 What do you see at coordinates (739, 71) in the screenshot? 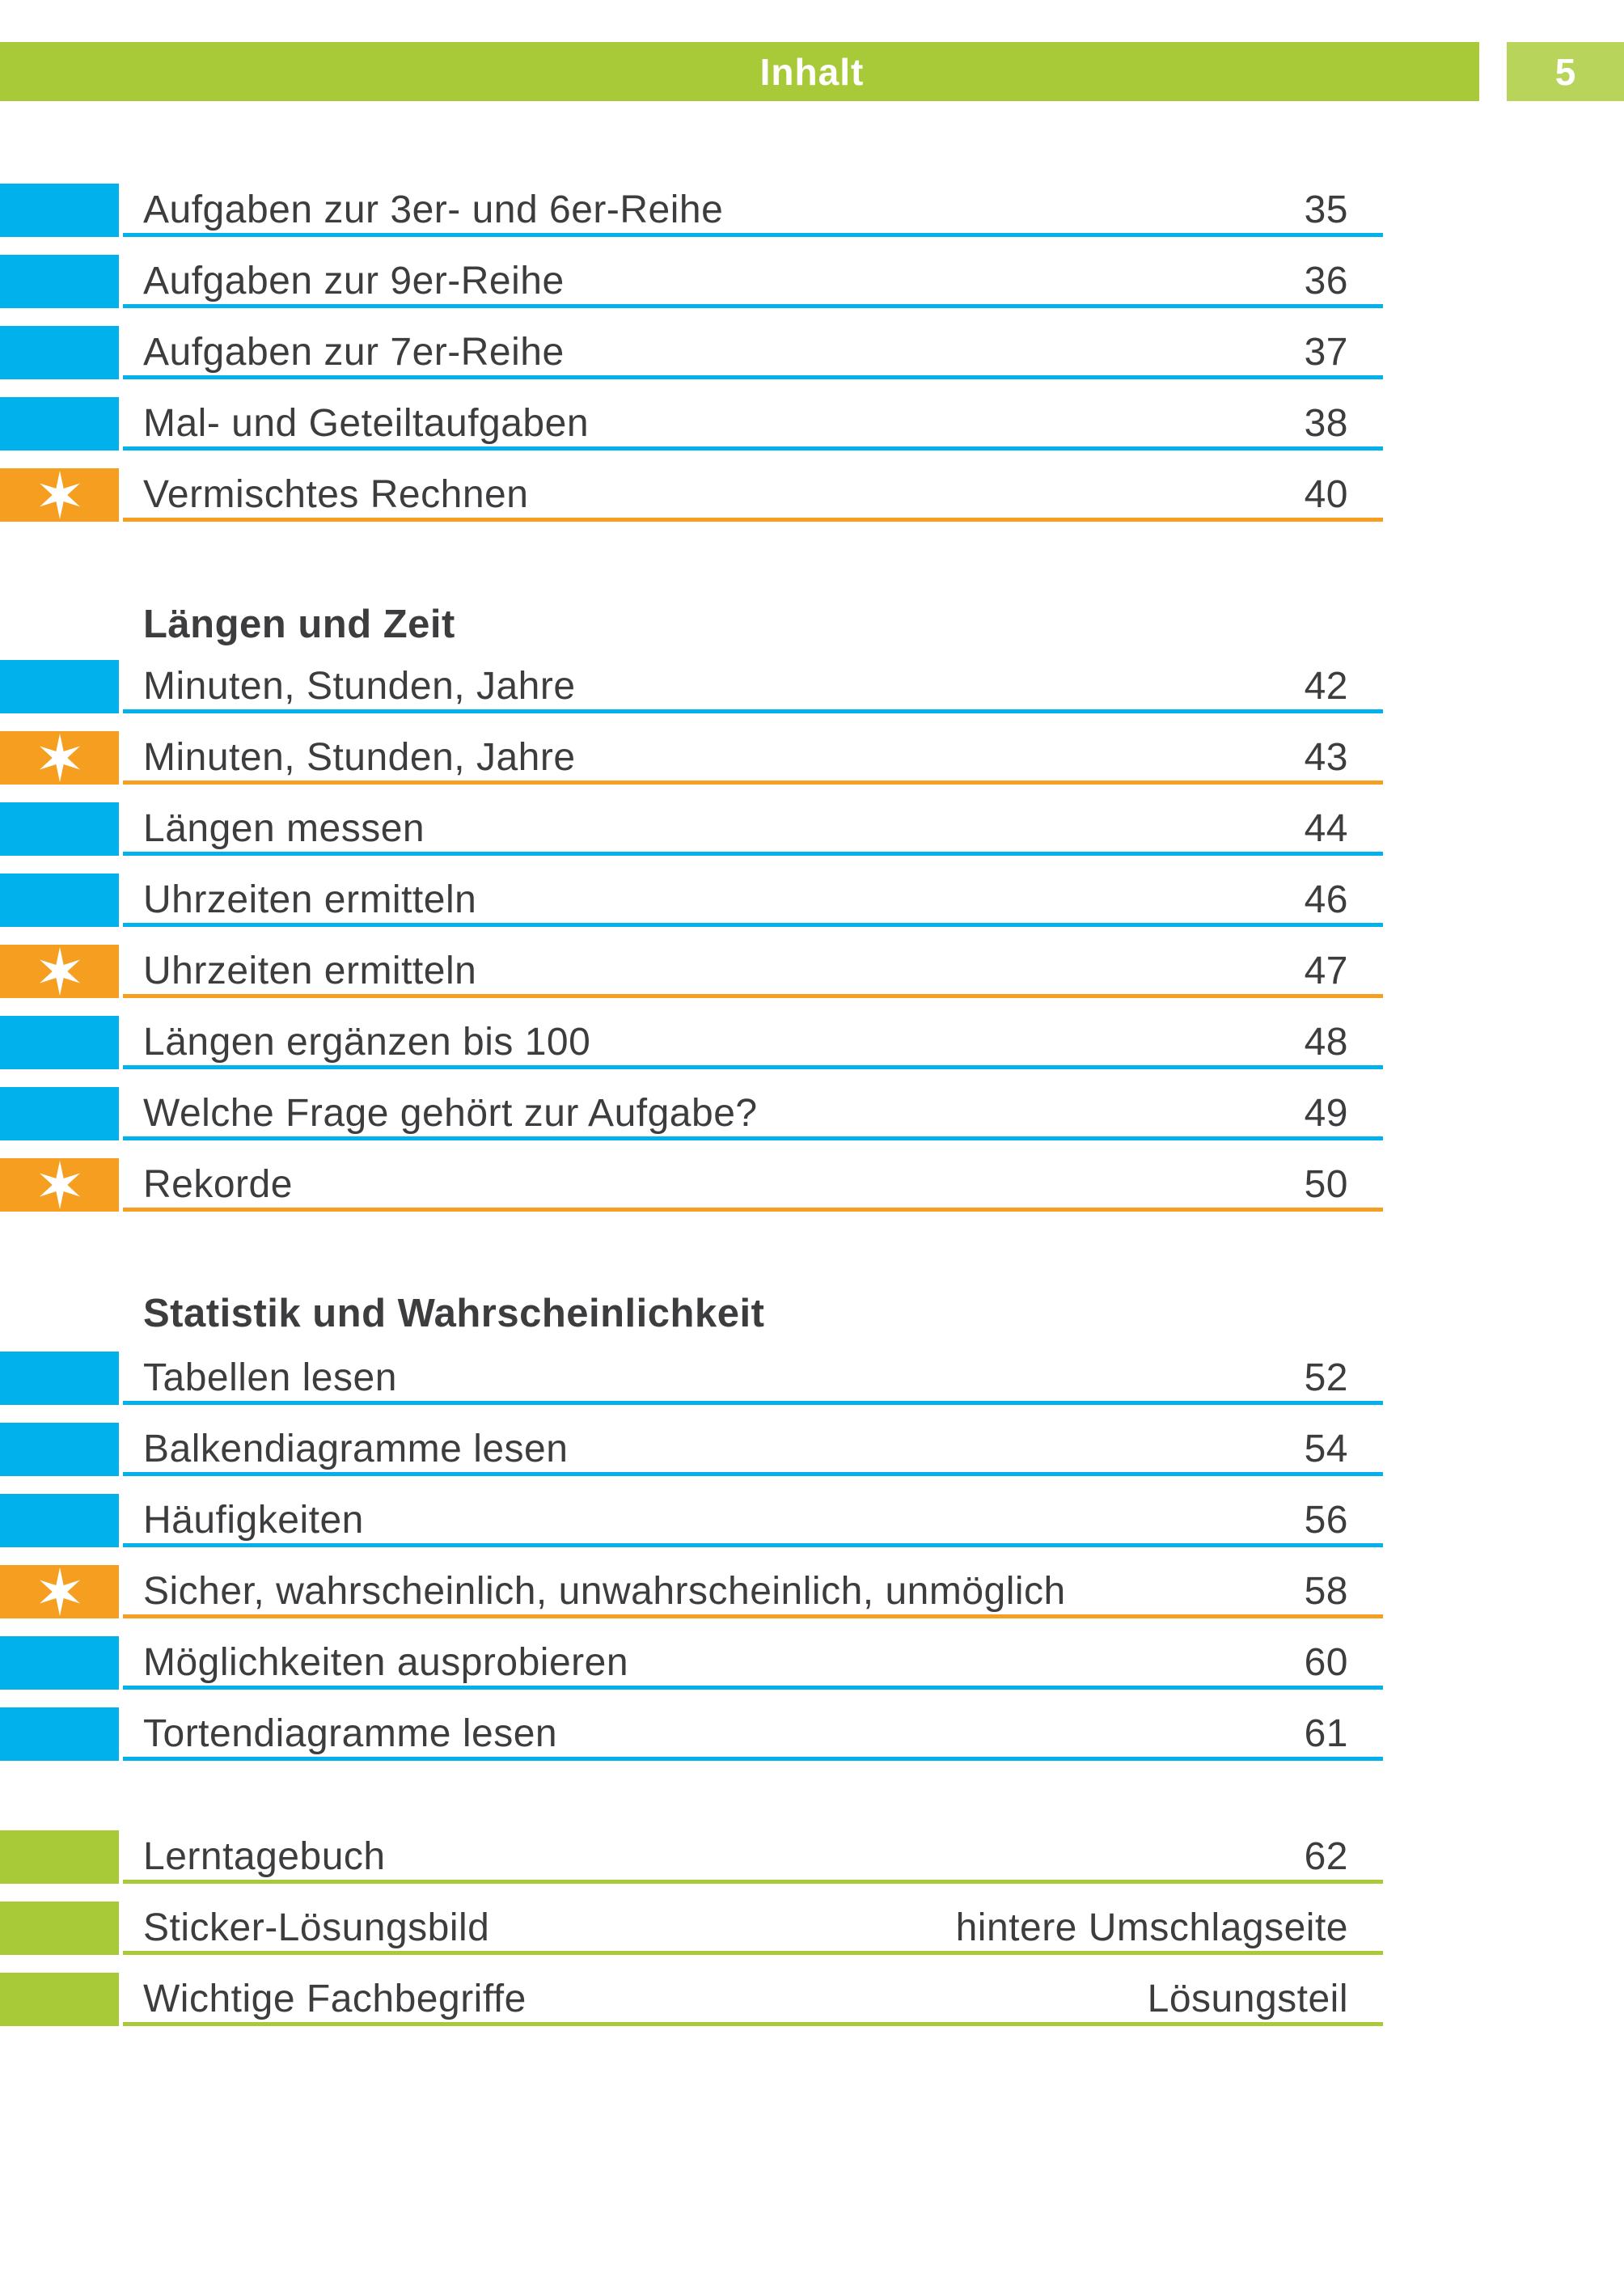
I see `header-bar` at bounding box center [739, 71].